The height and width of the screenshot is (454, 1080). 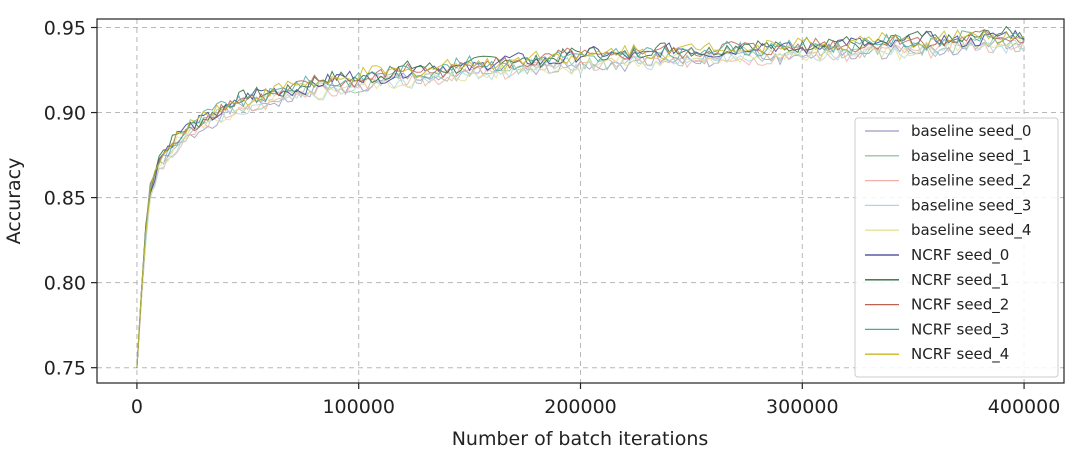 I want to click on legend-entry: baseline seed_3, so click(x=971, y=205).